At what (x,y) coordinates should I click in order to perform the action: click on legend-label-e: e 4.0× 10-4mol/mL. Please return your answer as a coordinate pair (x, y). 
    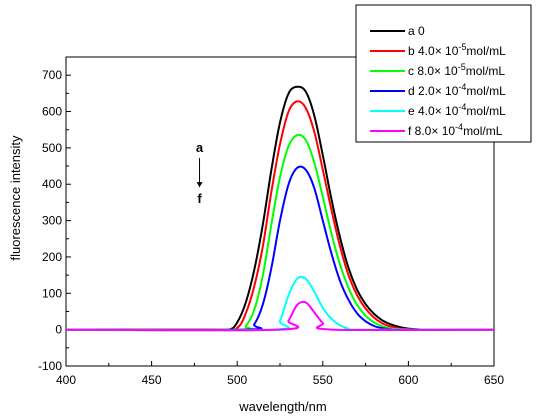
    Looking at the image, I should click on (457, 110).